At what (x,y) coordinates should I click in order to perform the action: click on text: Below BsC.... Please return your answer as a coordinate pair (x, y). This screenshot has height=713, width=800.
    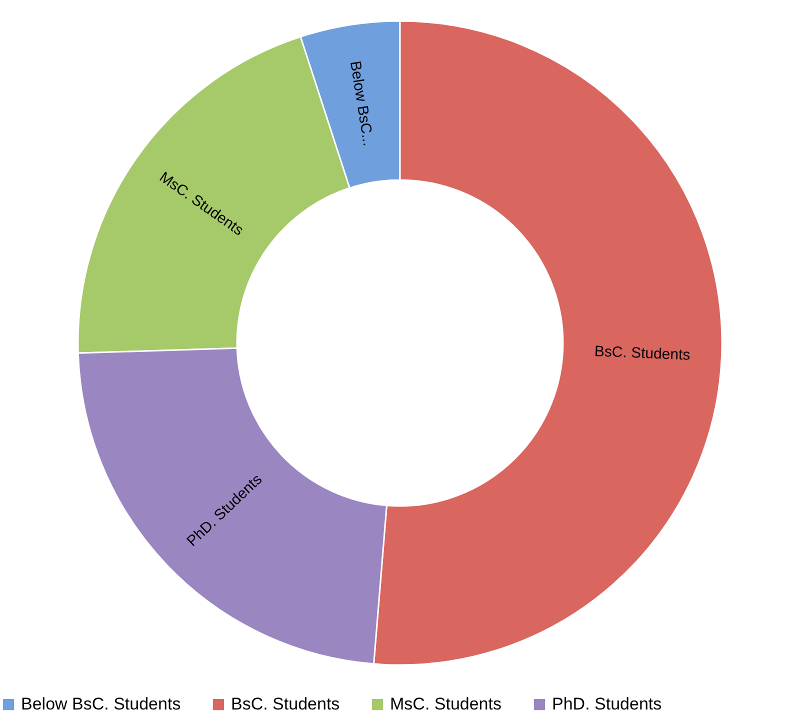
    Looking at the image, I should click on (361, 104).